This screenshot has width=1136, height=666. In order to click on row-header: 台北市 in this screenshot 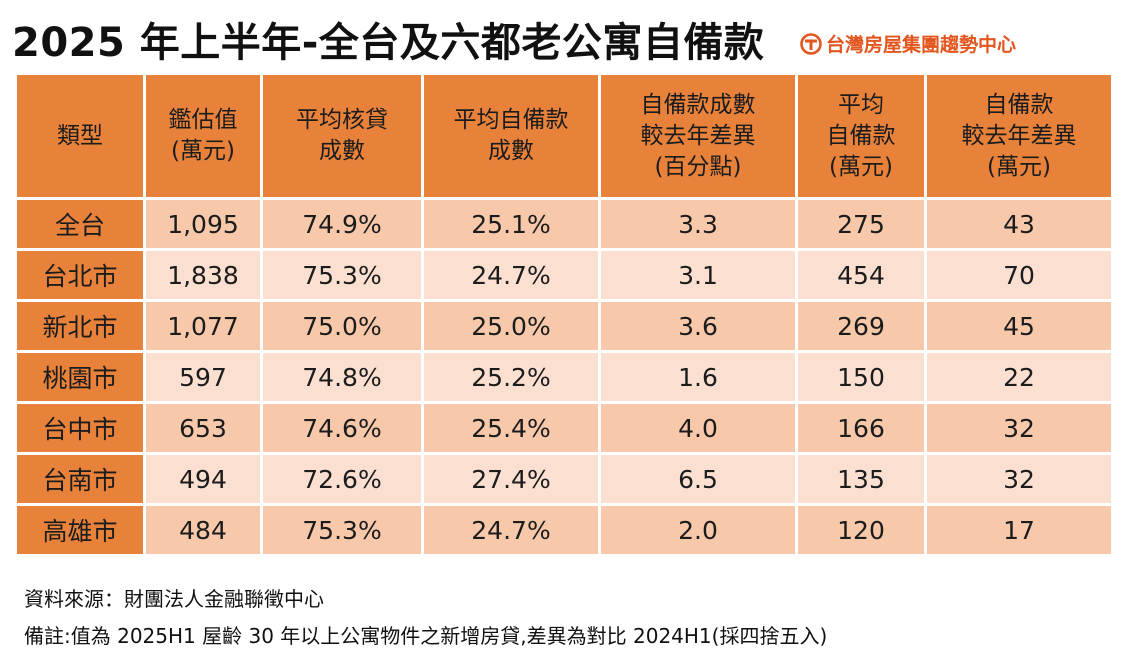, I will do `click(80, 275)`.